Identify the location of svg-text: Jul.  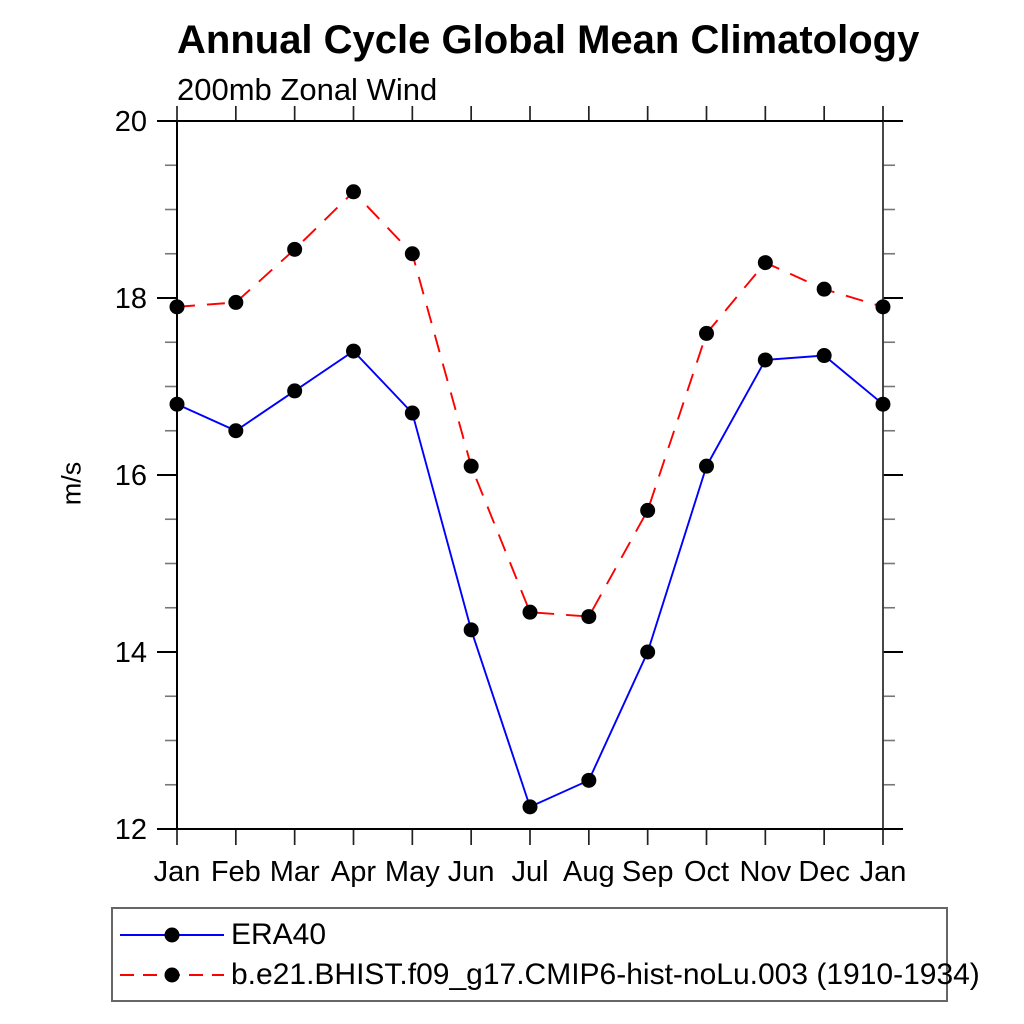
(529, 872).